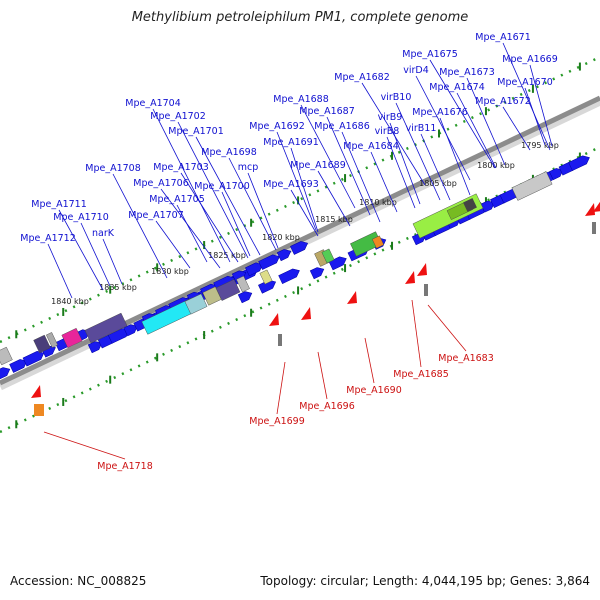 The image size is (600, 600). Describe the element at coordinates (334, 219) in the screenshot. I see `scale-label: 1815 kbp` at that location.